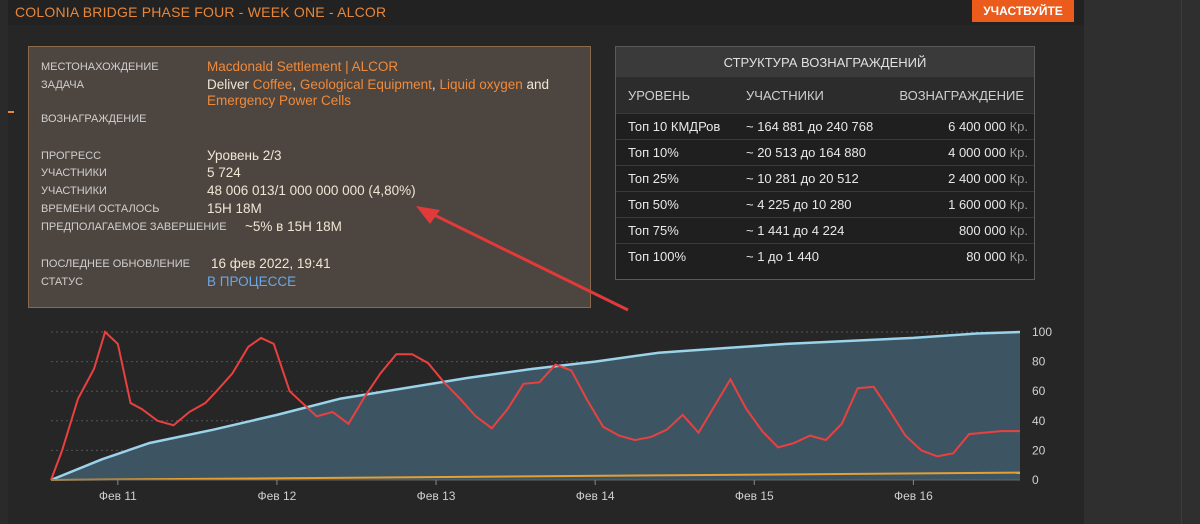  I want to click on row-participants: ~ 10 281 до 20 512, so click(802, 178).